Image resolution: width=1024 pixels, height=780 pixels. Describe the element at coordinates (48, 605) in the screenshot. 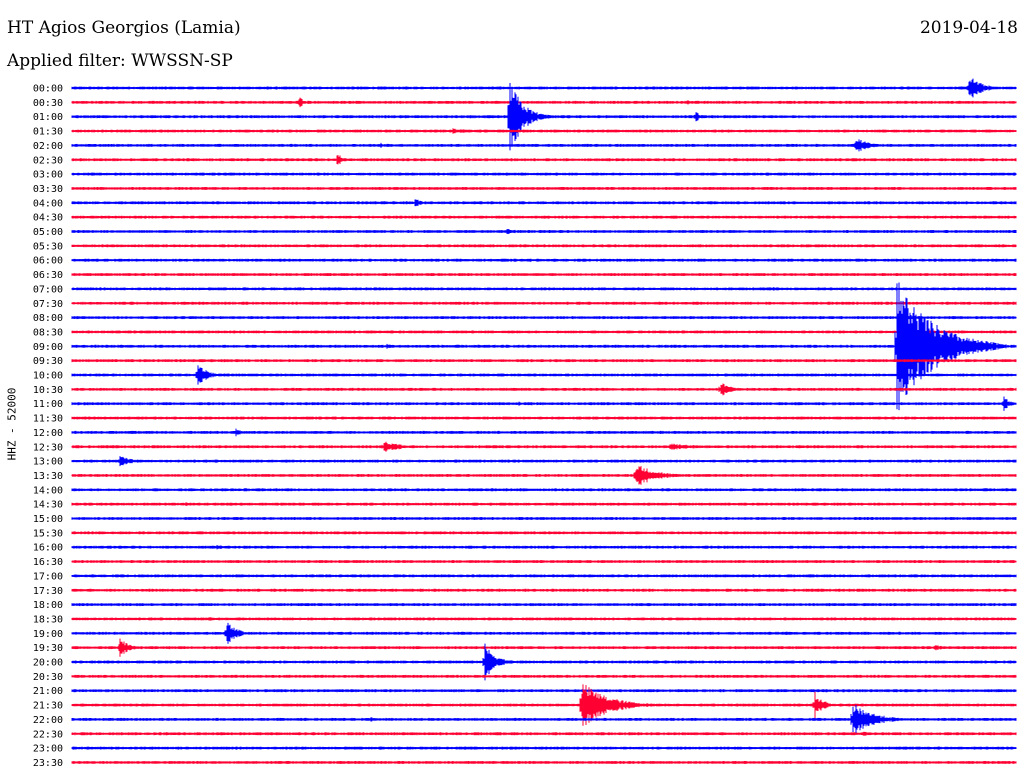

I see `time-label: 18:00` at that location.